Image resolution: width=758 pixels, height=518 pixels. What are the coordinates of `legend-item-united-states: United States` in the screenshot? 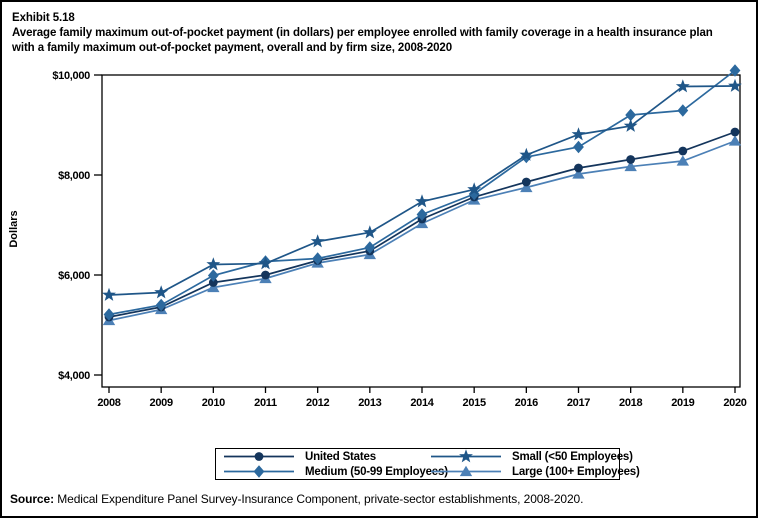 It's located at (319, 457).